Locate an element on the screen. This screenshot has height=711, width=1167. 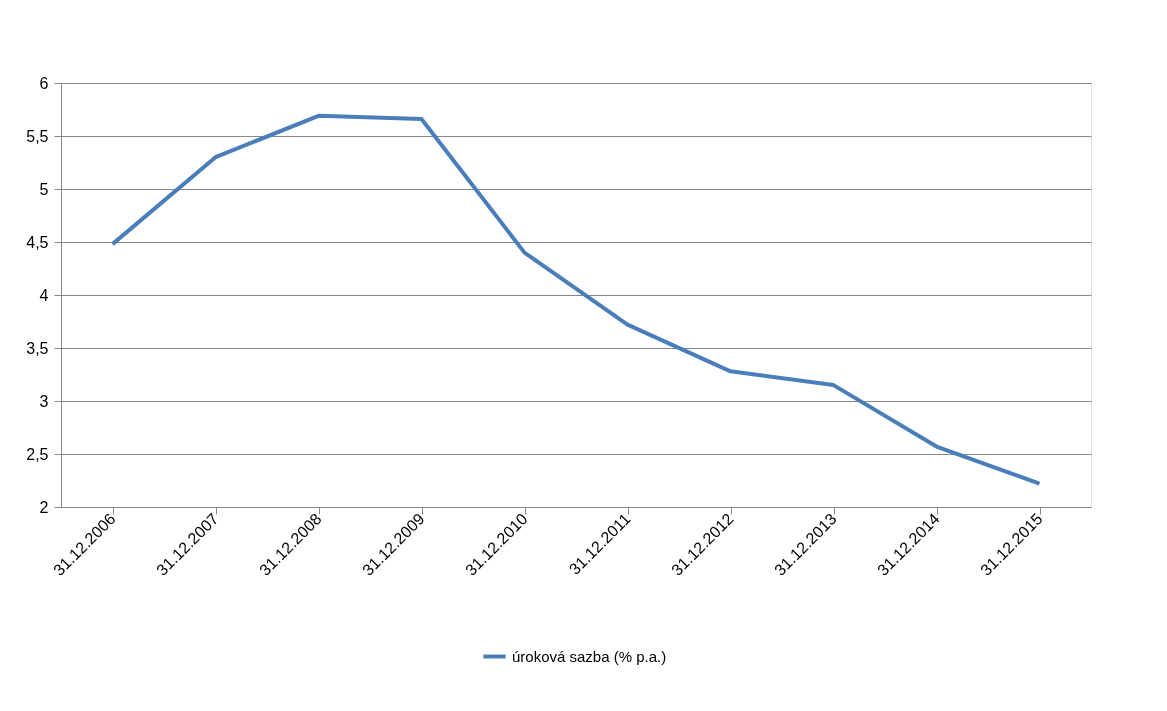
y-tick-label: 5,5 is located at coordinates (37, 136).